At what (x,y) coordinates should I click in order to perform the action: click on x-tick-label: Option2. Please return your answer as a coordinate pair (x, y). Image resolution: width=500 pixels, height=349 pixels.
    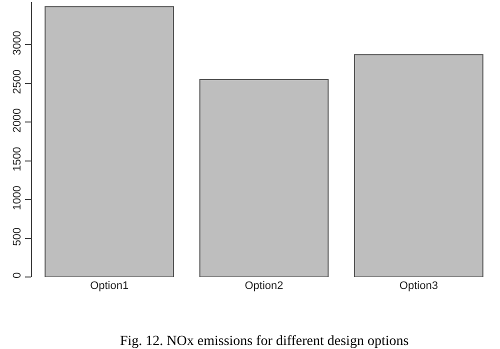
    Looking at the image, I should click on (264, 286).